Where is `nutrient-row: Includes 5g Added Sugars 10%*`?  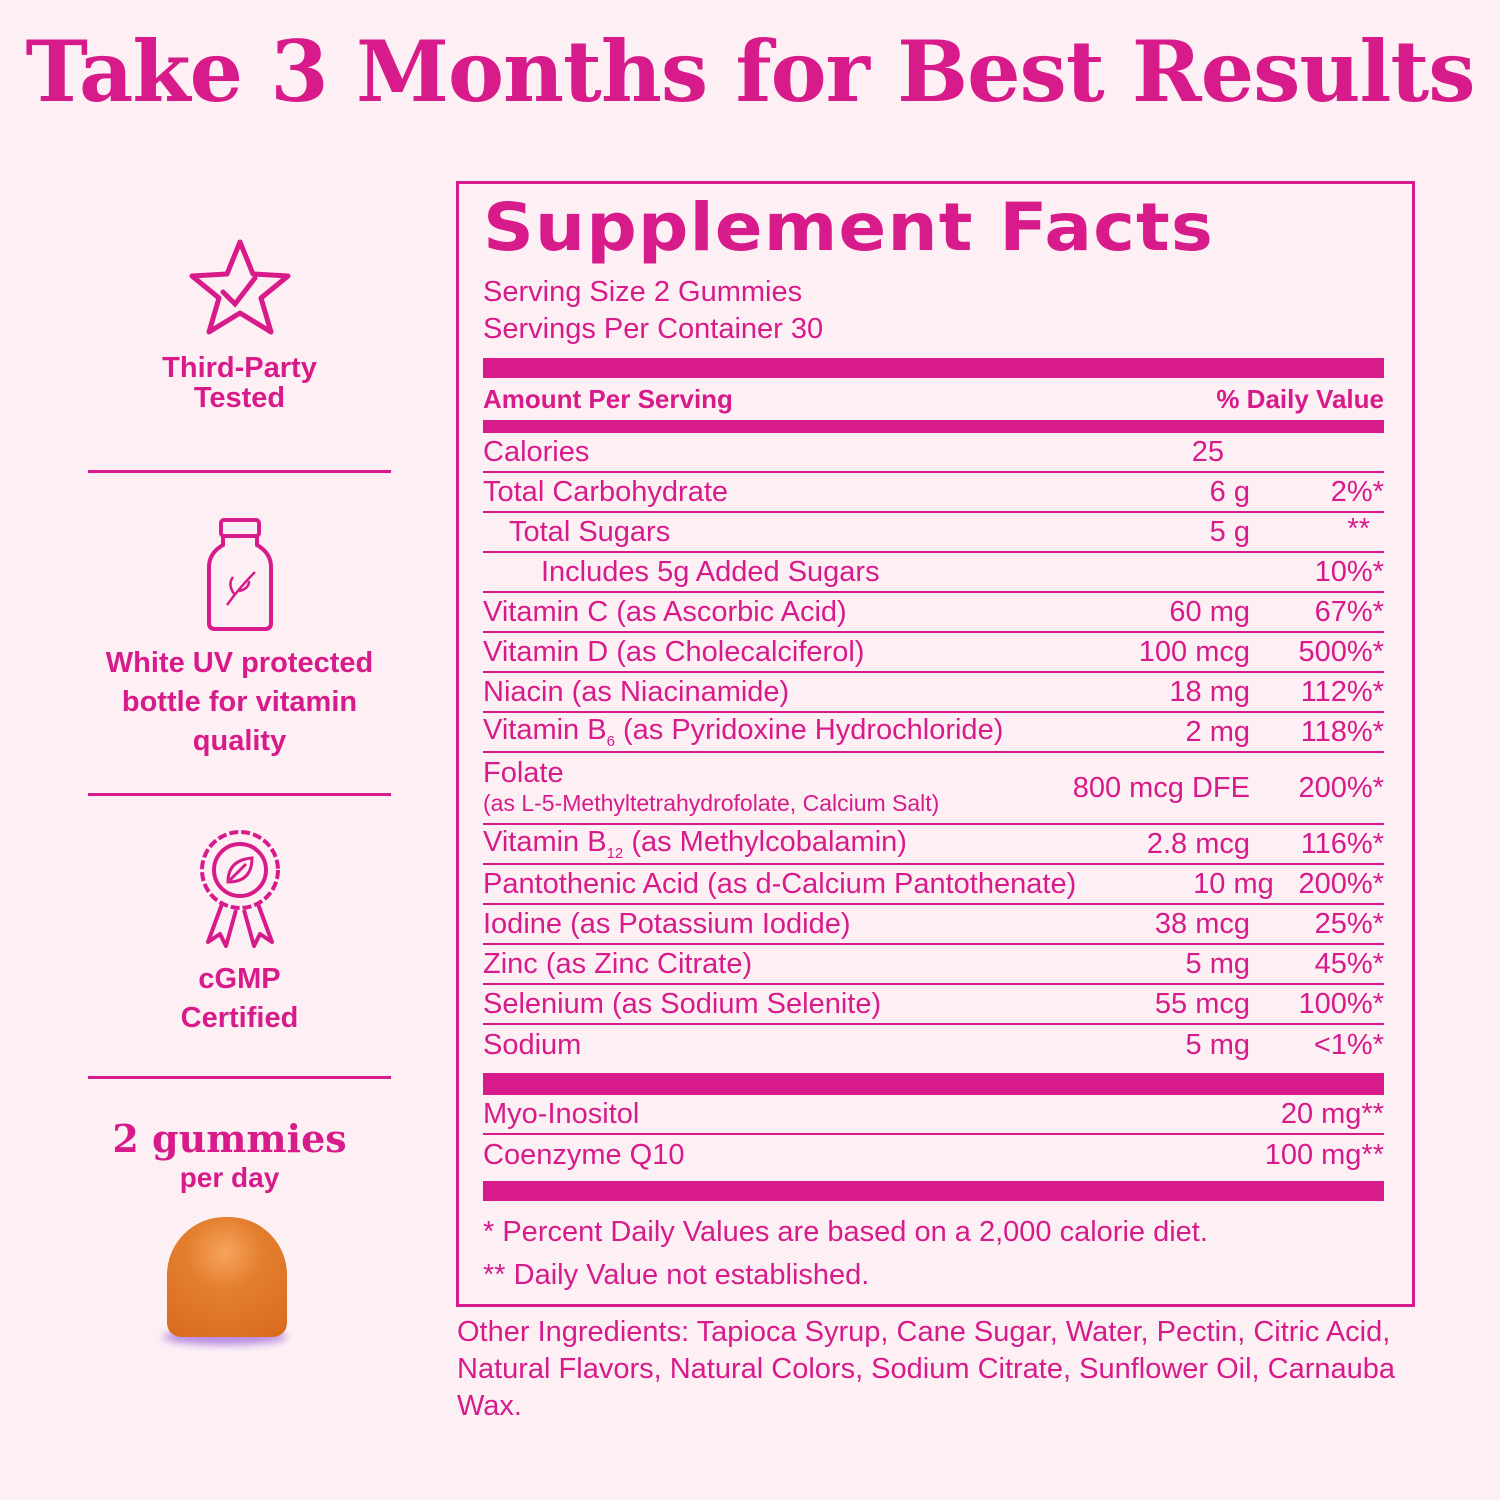 nutrient-row: Includes 5g Added Sugars 10%* is located at coordinates (933, 573).